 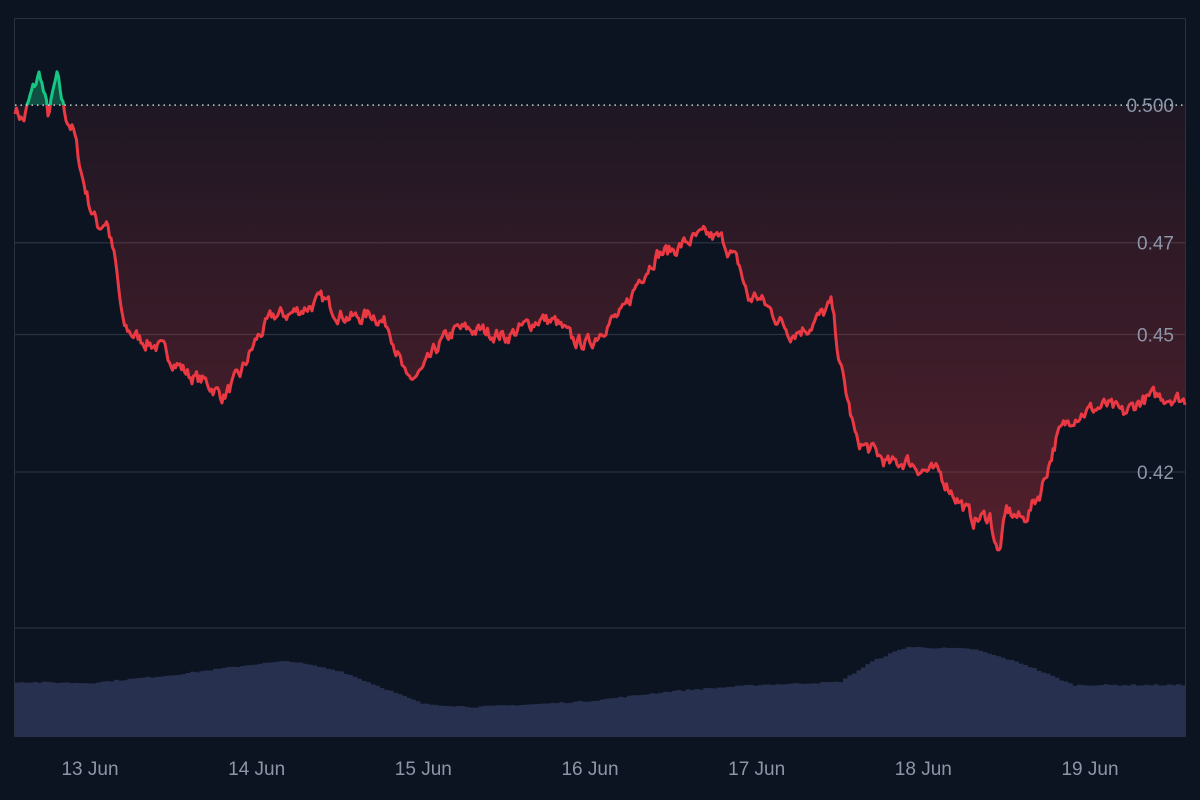 I want to click on x-tick-label-6: 19 Jun, so click(x=1089, y=769).